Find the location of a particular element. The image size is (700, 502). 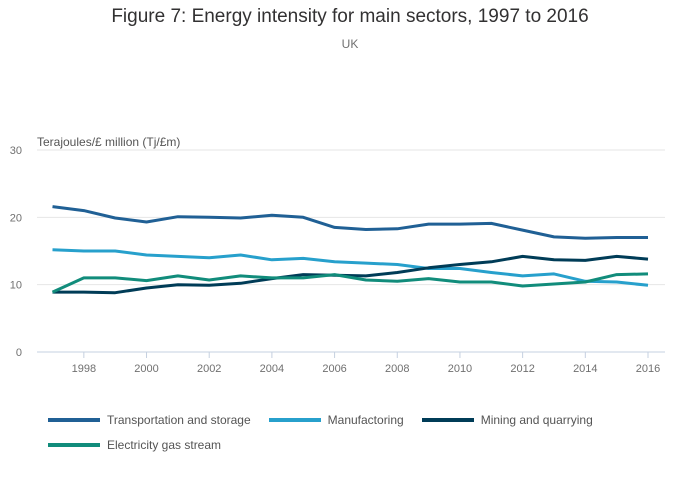

y-tick-label: 20 is located at coordinates (16, 218).